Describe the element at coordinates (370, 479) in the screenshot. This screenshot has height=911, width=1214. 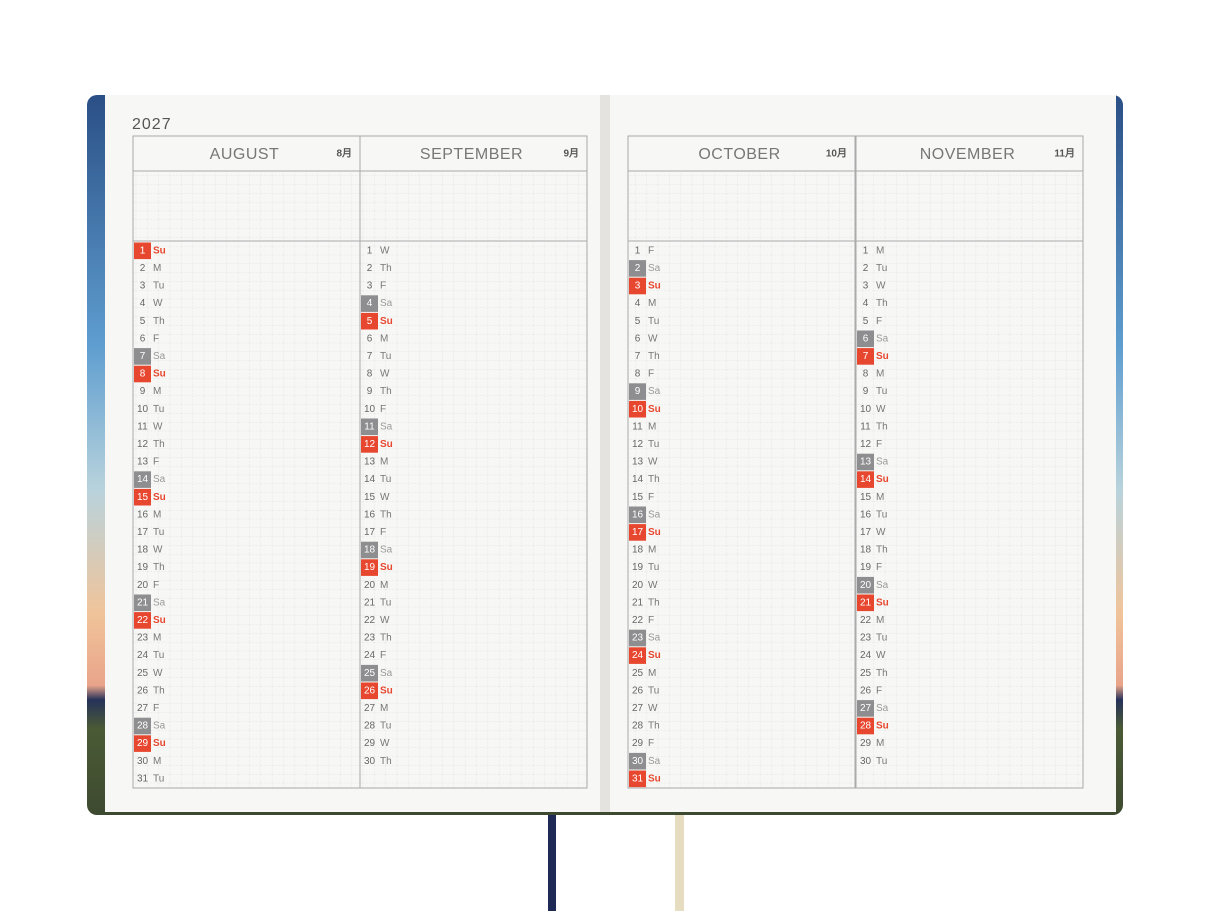
I see `day-number: 14` at that location.